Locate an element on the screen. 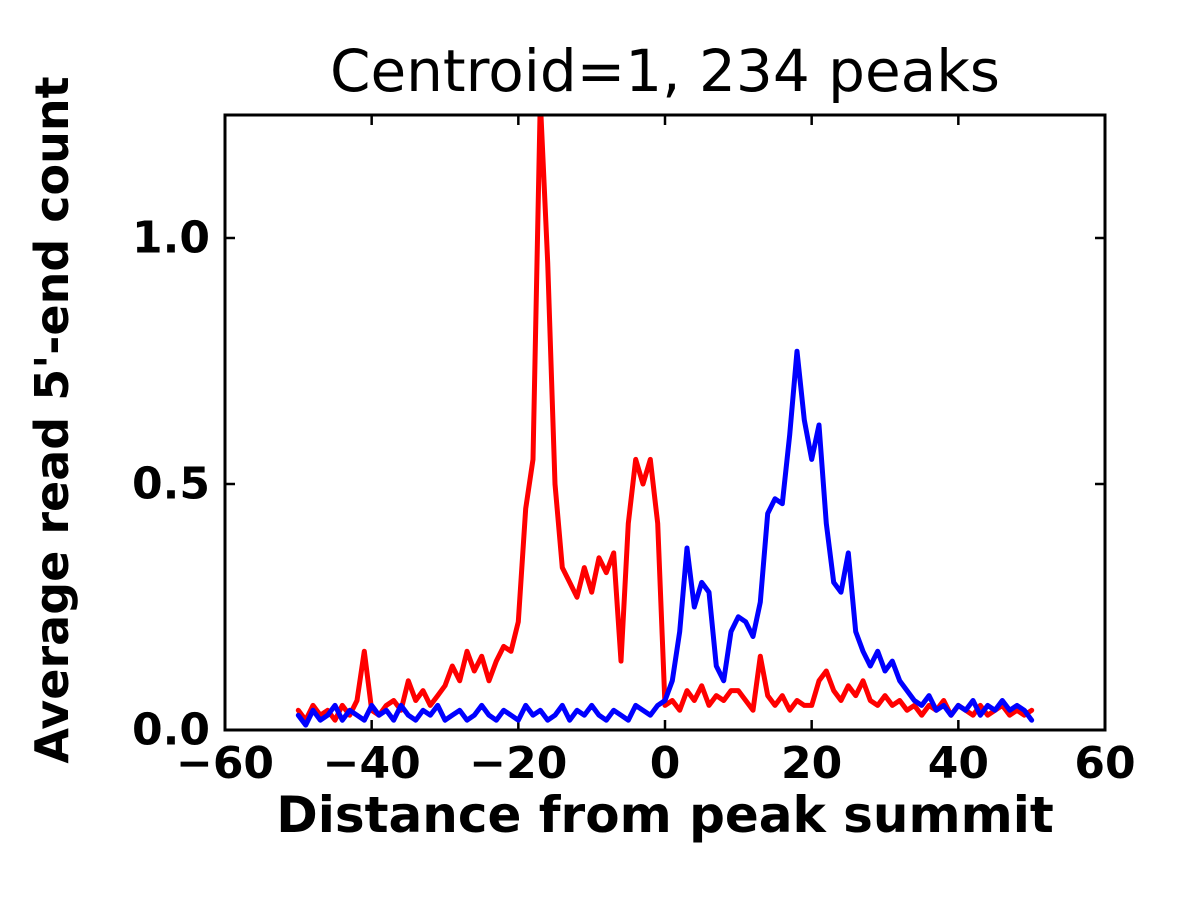  x-tick-label: −60 is located at coordinates (225, 763).